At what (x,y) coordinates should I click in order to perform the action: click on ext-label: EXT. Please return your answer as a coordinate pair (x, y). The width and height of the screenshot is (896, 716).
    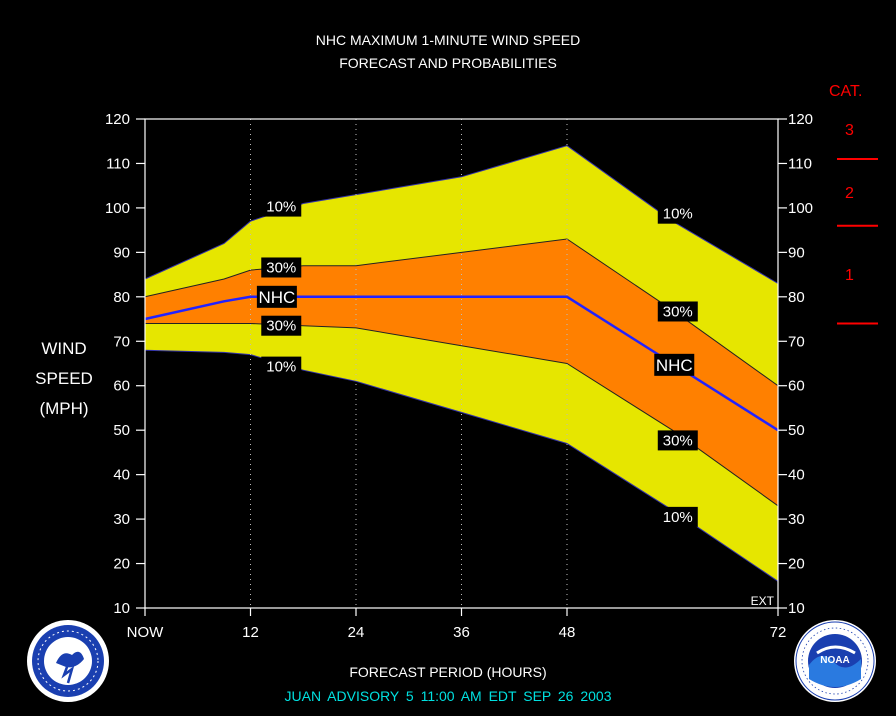
    Looking at the image, I should click on (763, 601).